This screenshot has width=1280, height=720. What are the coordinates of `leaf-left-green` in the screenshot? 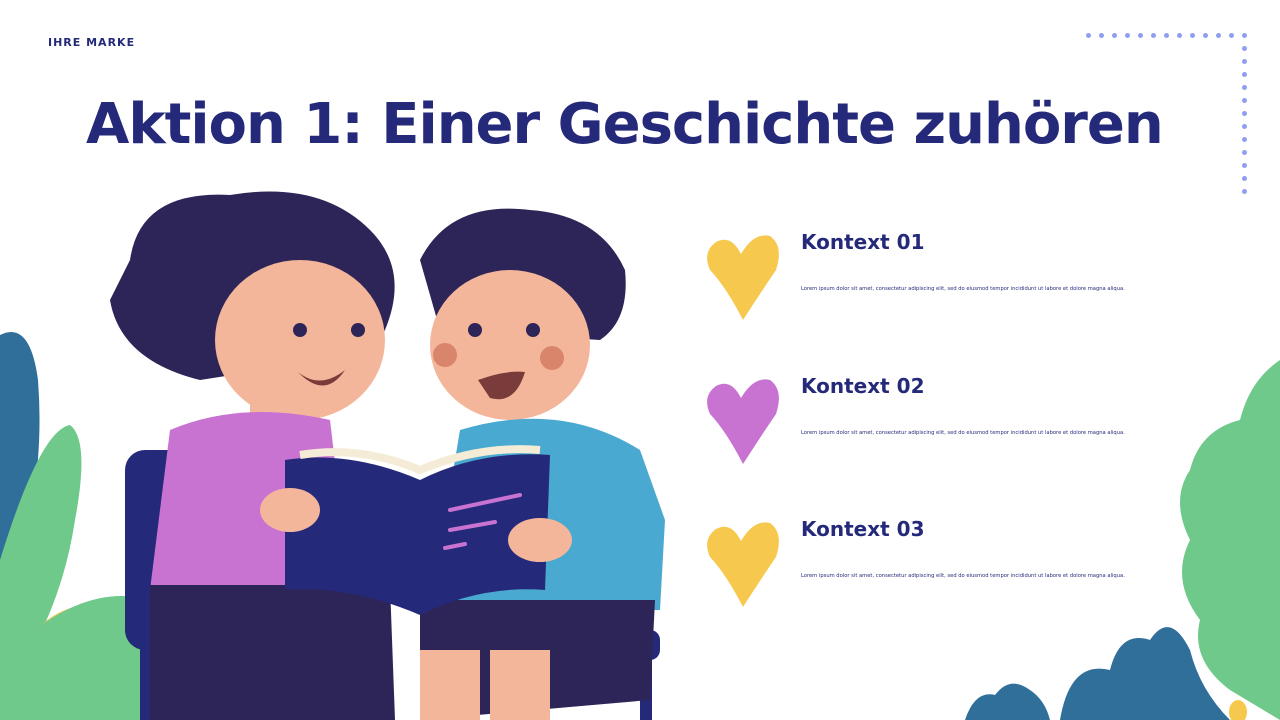 It's located at (41, 562).